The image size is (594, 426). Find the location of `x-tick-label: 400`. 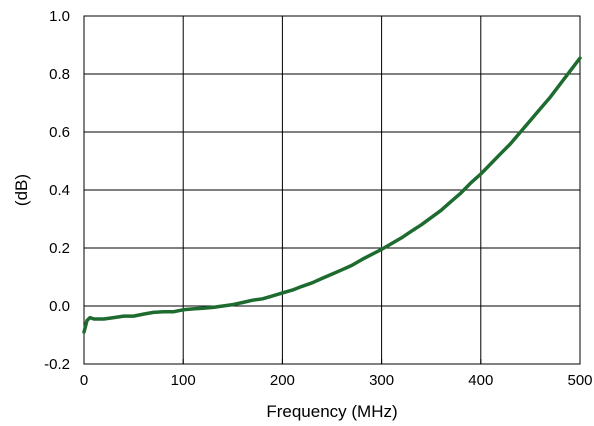

x-tick-label: 400 is located at coordinates (480, 380).